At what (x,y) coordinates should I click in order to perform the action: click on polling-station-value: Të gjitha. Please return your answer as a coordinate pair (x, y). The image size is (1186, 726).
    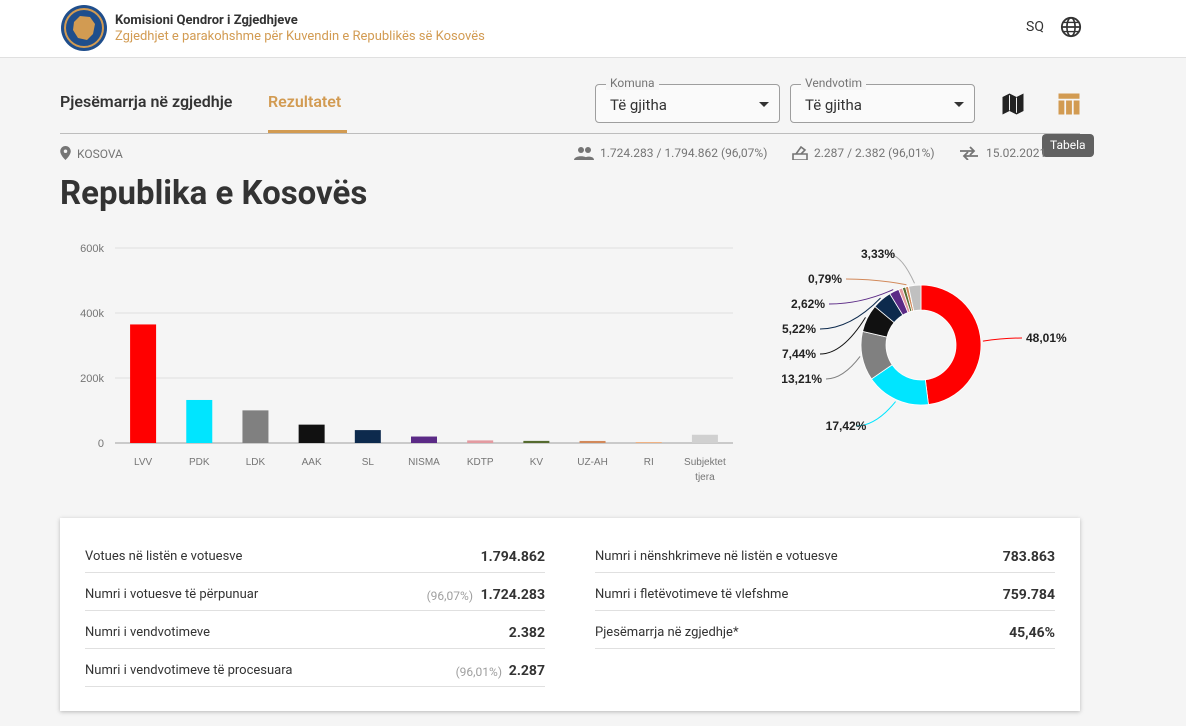
    Looking at the image, I should click on (833, 105).